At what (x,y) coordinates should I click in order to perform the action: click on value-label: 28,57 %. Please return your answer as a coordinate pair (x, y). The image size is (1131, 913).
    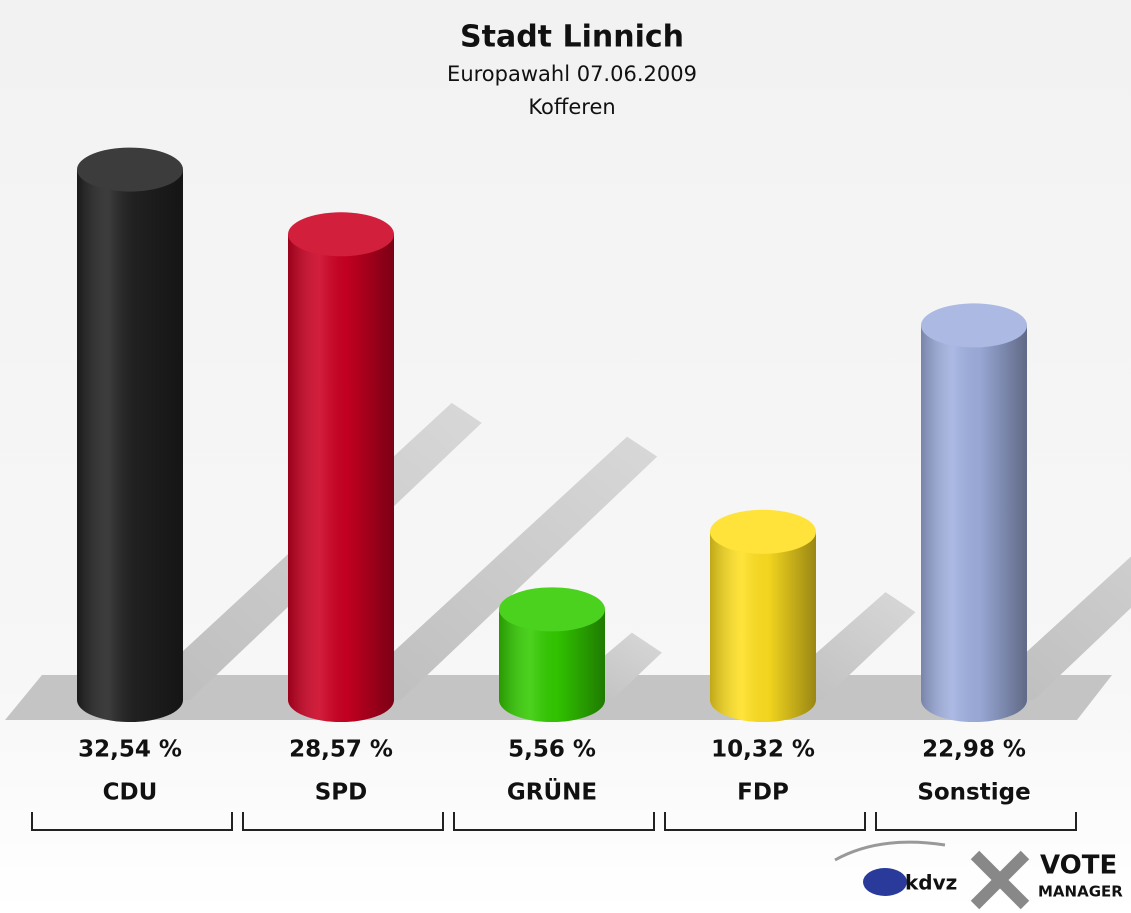
    Looking at the image, I should click on (341, 750).